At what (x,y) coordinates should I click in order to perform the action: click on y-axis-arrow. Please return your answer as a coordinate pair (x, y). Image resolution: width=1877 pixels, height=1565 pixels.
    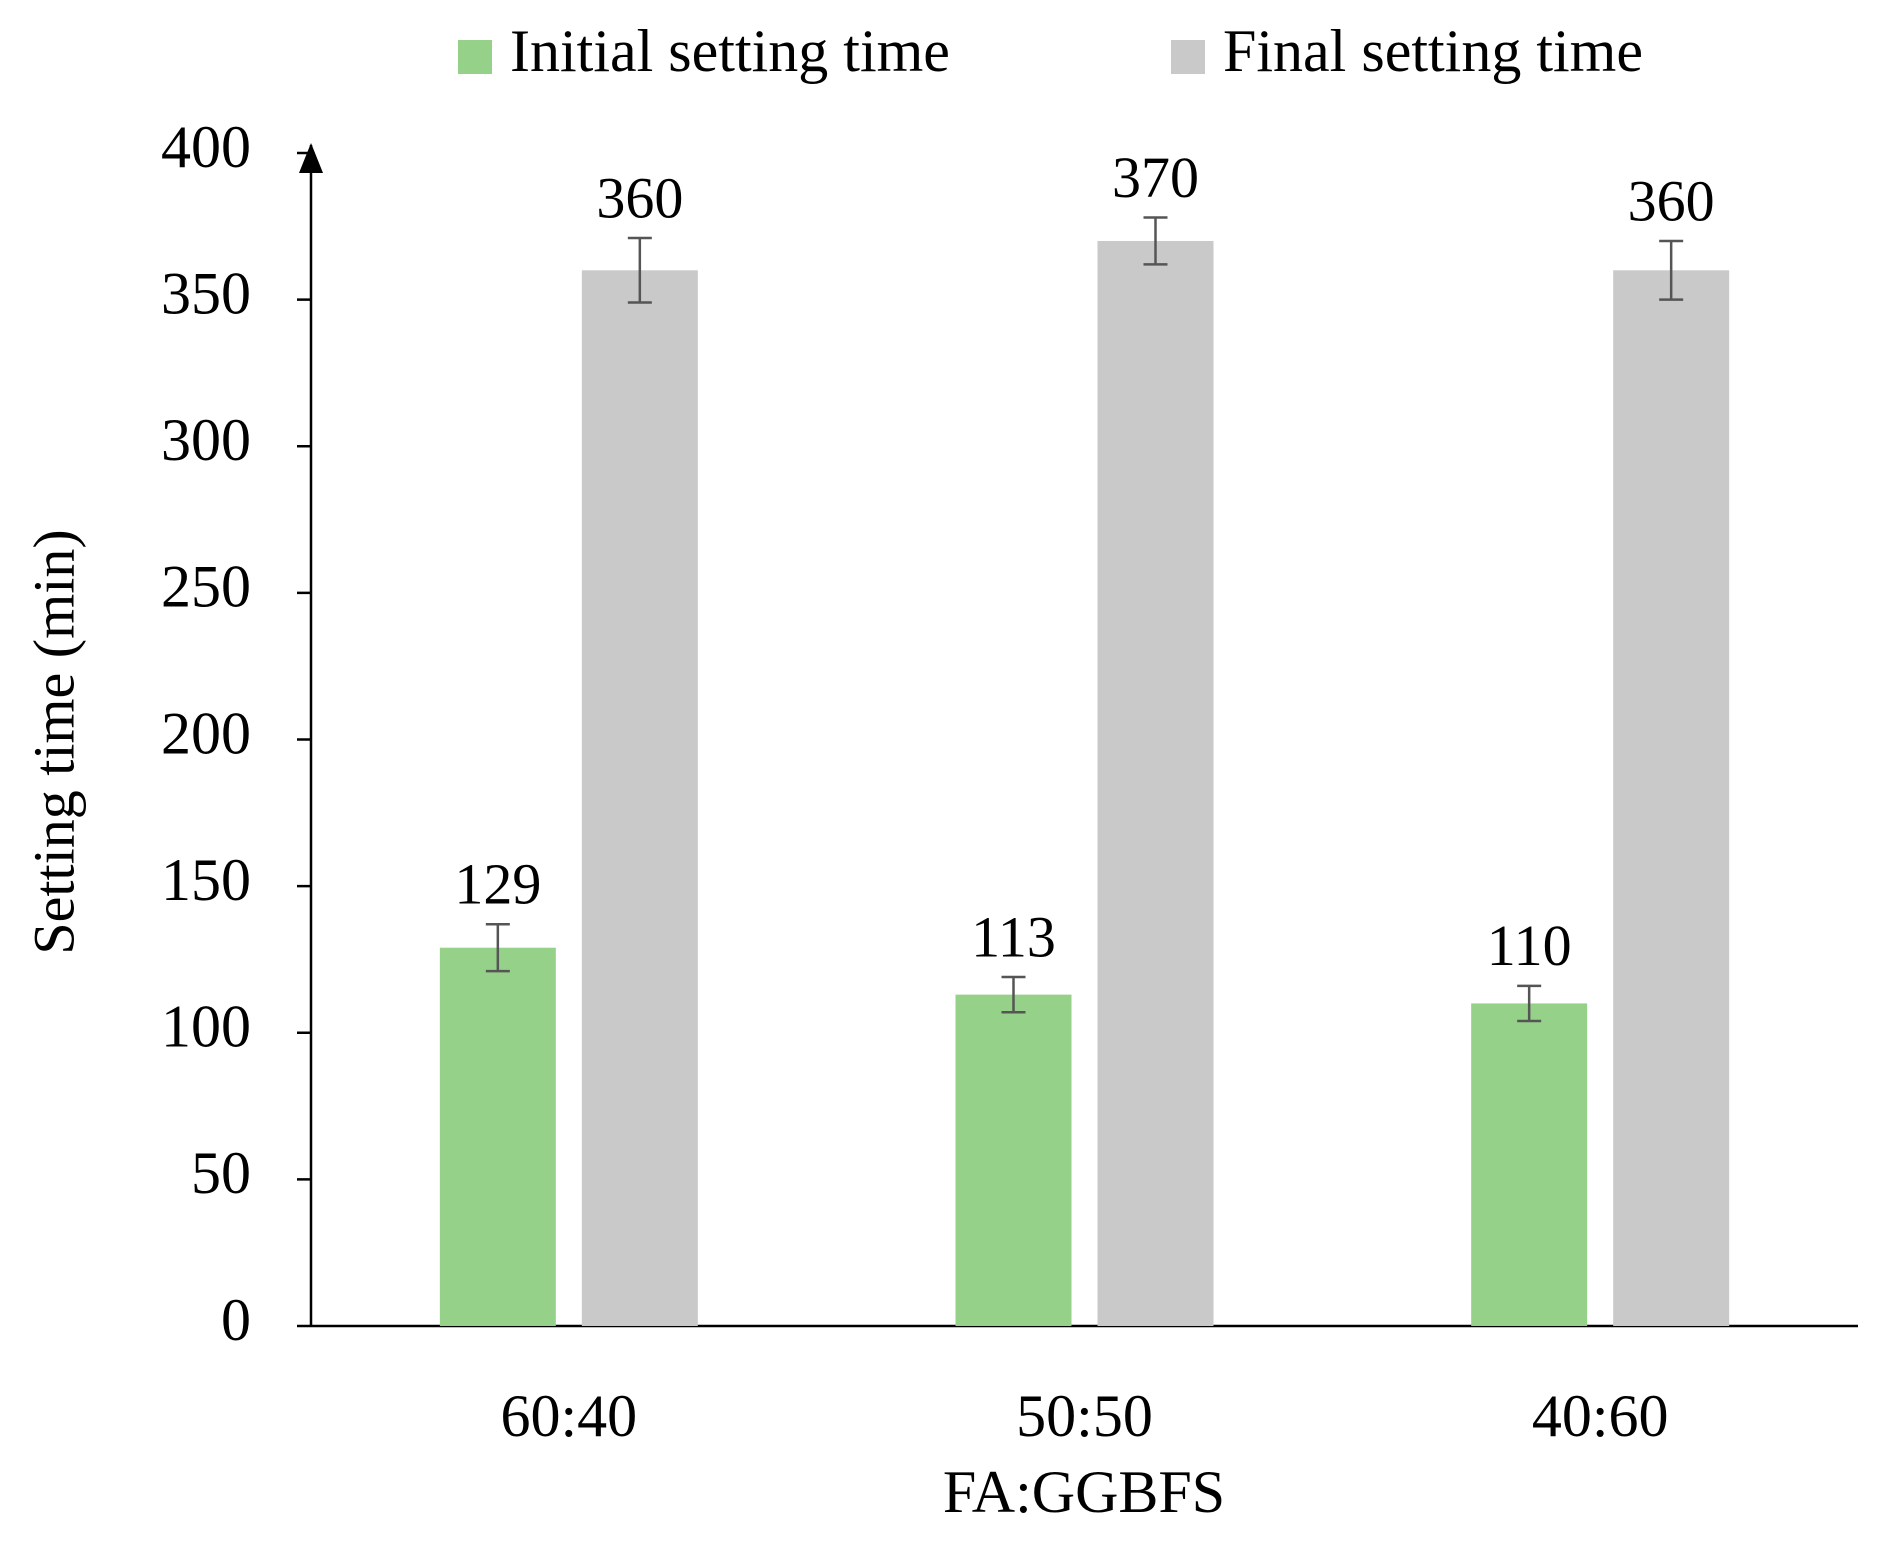
    Looking at the image, I should click on (311, 158).